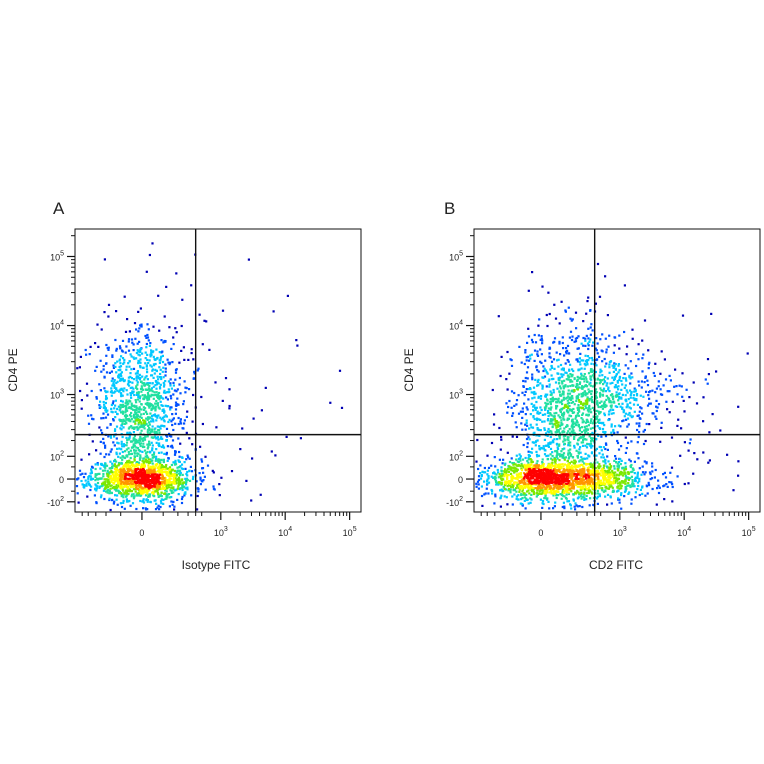  I want to click on scatter-points-b, so click(612, 386).